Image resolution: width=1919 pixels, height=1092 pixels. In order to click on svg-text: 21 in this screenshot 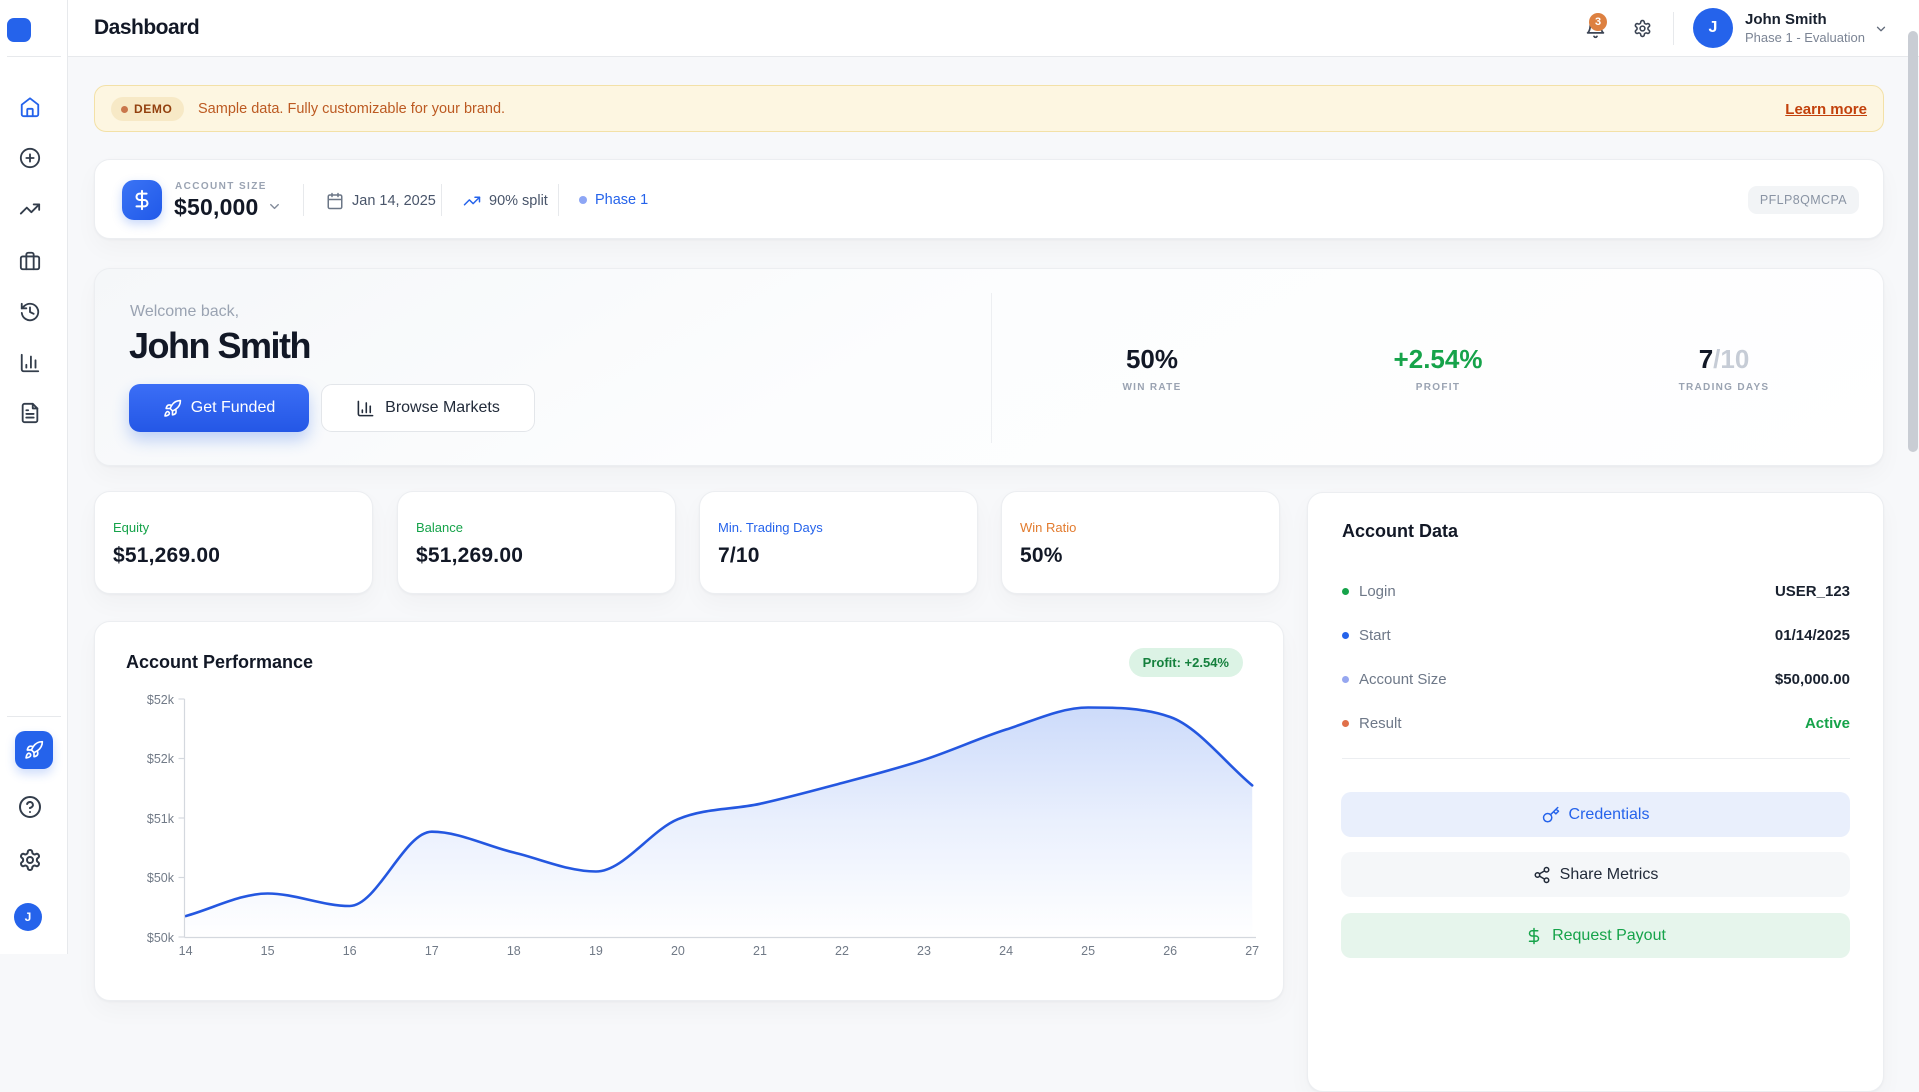, I will do `click(760, 951)`.